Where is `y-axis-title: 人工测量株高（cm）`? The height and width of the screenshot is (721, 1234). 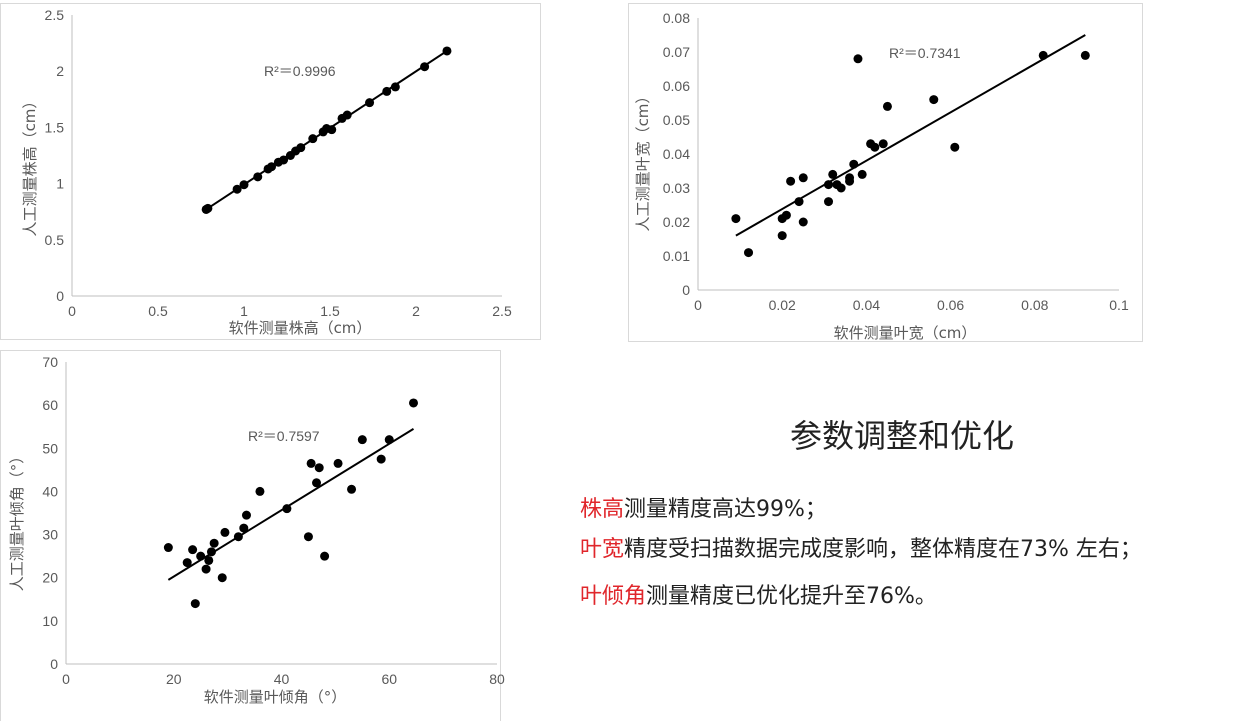
y-axis-title: 人工测量株高（cm） is located at coordinates (30, 165).